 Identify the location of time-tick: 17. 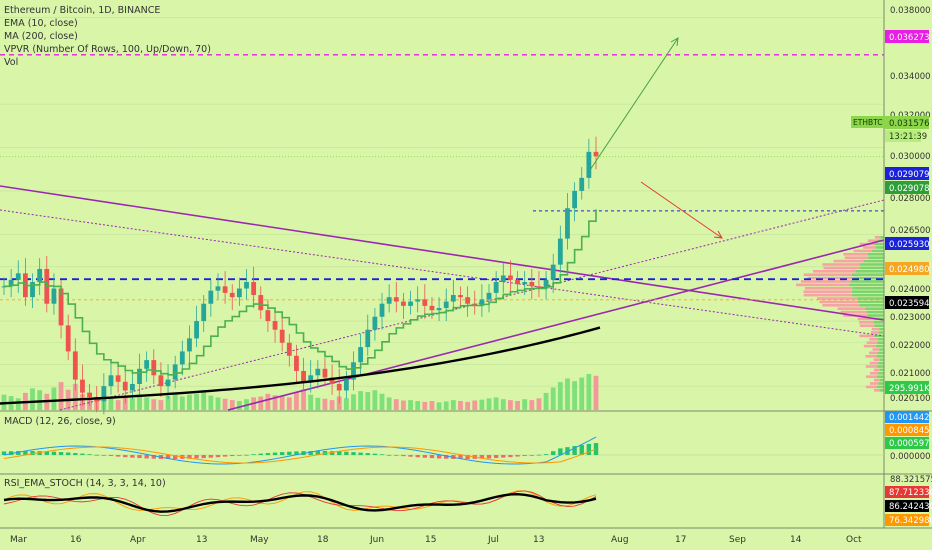
(680, 540).